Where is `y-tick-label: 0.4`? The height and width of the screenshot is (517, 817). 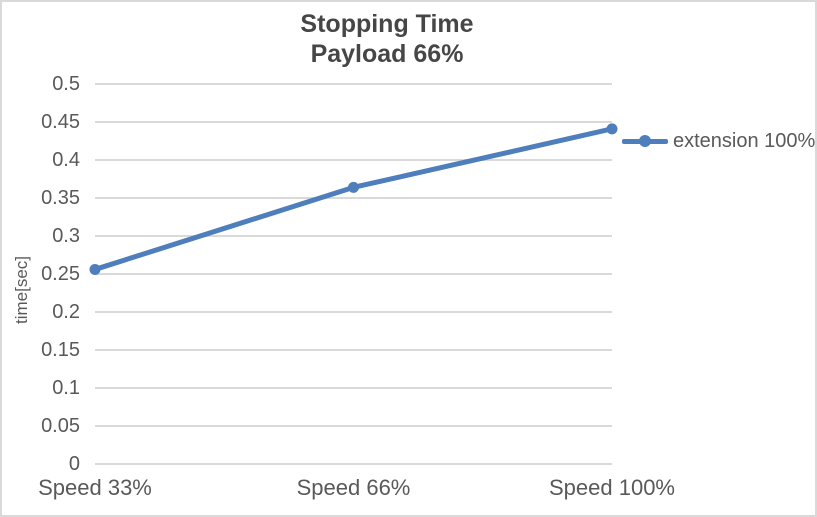 y-tick-label: 0.4 is located at coordinates (66, 160).